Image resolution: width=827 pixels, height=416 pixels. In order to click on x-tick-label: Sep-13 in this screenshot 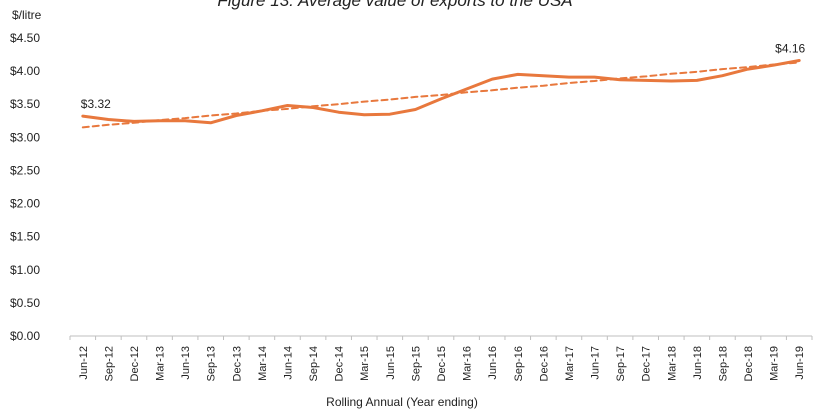, I will do `click(212, 363)`.